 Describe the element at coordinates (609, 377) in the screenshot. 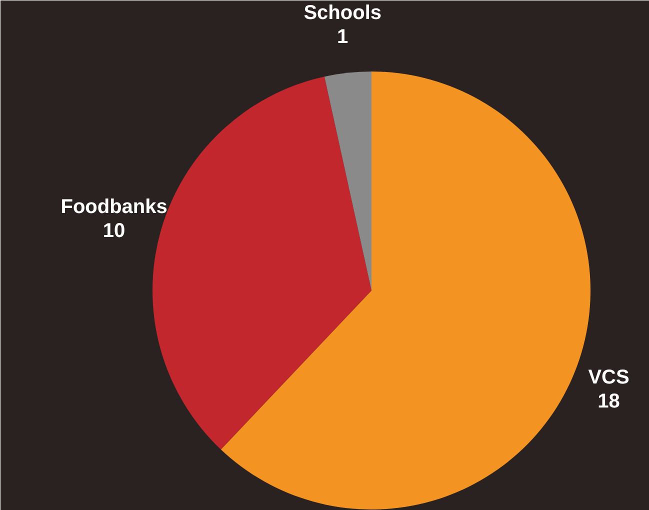

I see `slice-label: VCS` at that location.